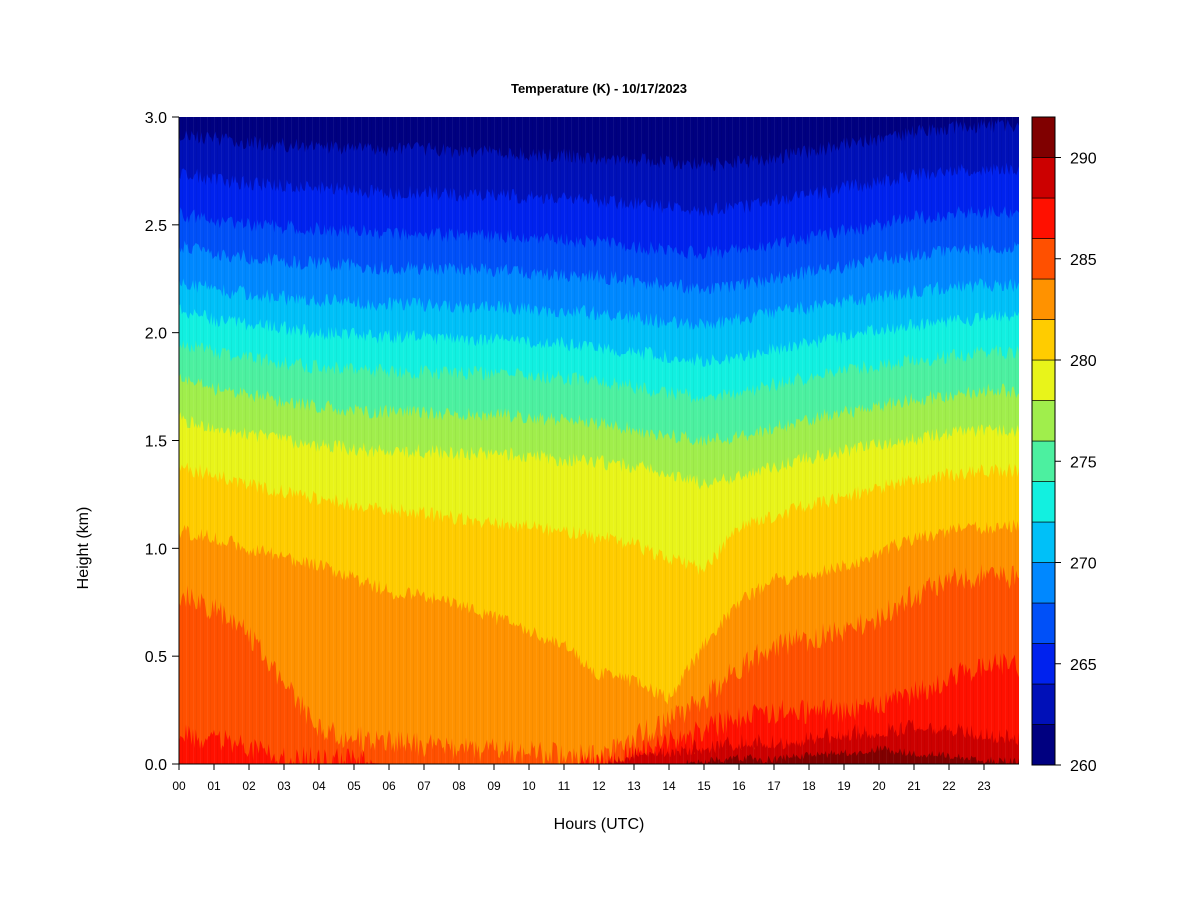  Describe the element at coordinates (1043, 340) in the screenshot. I see `colorbar-cell-280k` at that location.